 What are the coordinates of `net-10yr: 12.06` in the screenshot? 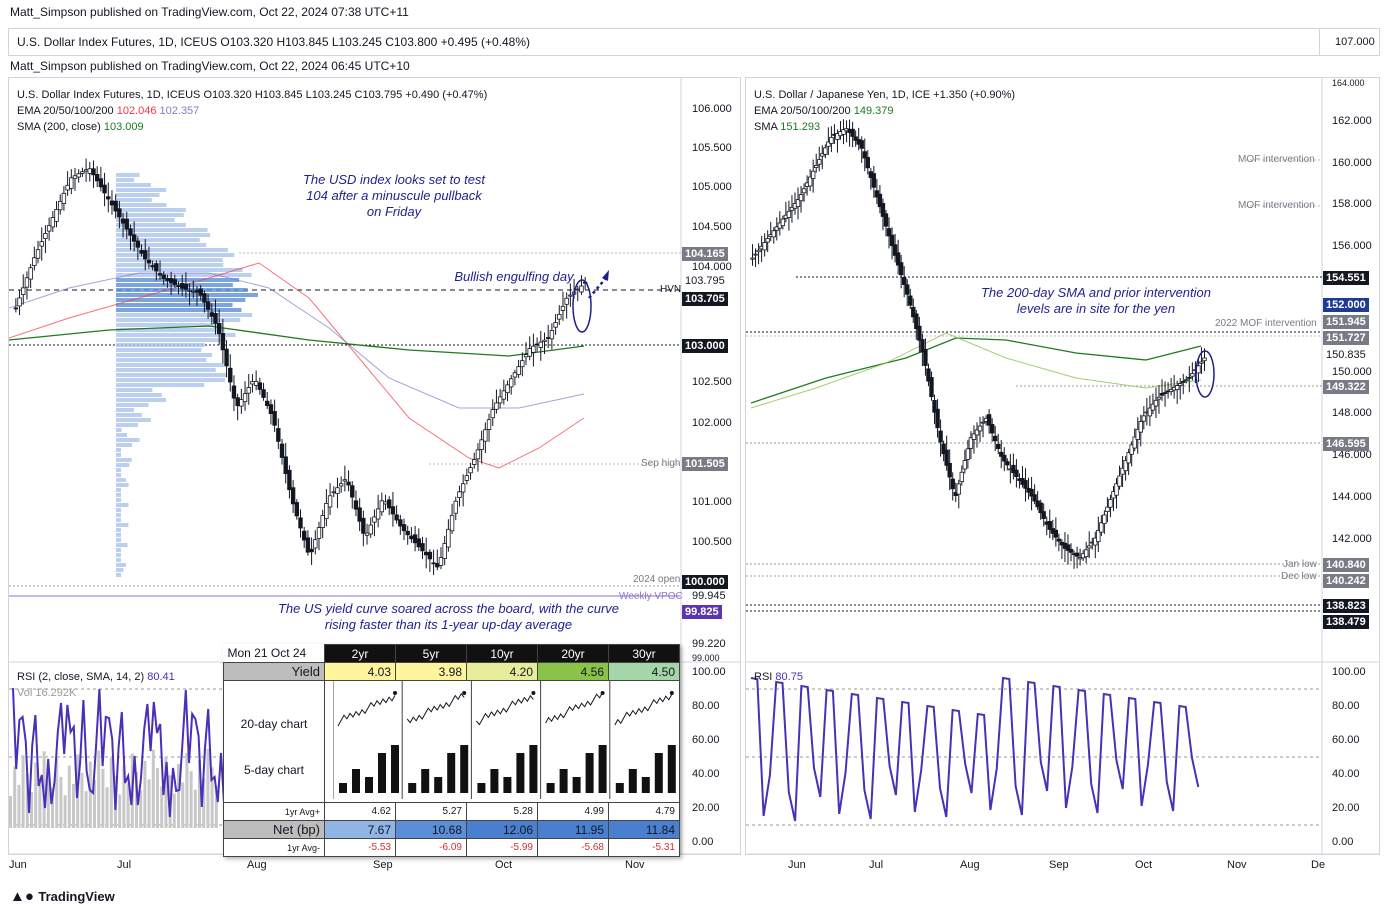 It's located at (502, 829).